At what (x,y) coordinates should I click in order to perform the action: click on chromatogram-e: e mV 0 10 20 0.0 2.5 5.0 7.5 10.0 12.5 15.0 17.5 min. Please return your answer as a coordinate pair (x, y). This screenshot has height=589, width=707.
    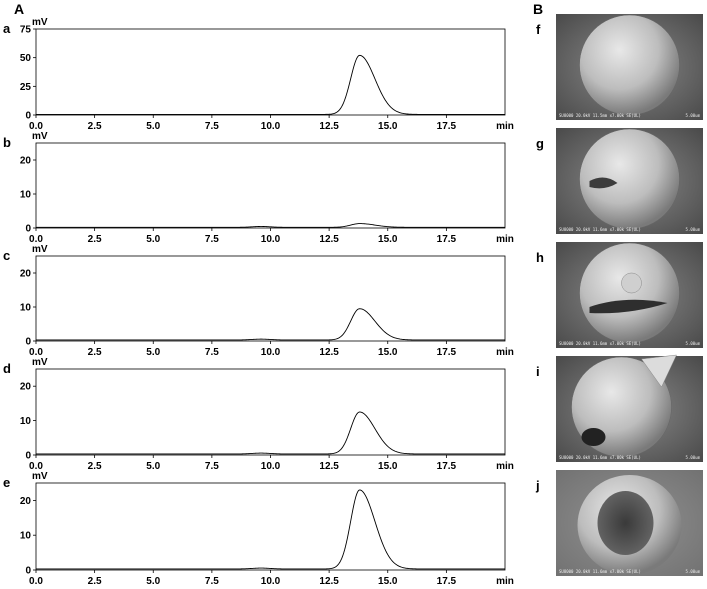
    Looking at the image, I should click on (258, 529).